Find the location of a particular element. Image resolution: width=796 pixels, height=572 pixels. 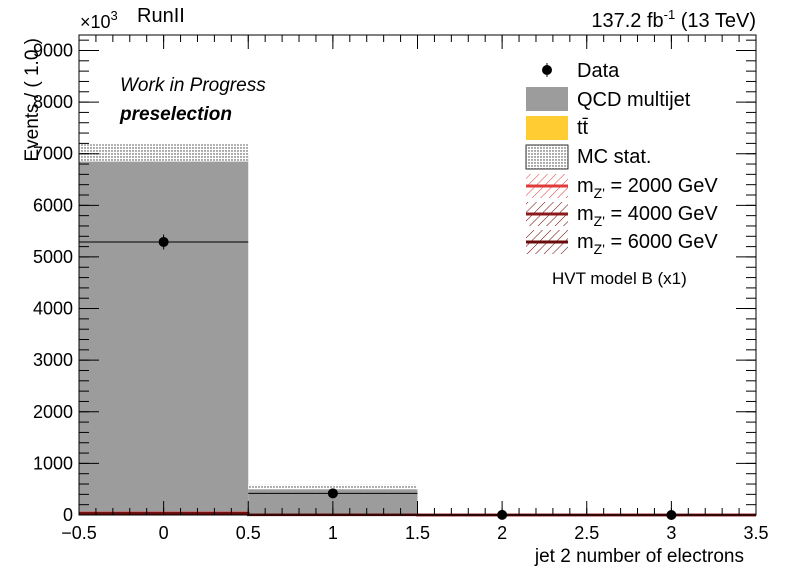

y-tick-label-0: 0 is located at coordinates (68, 515).